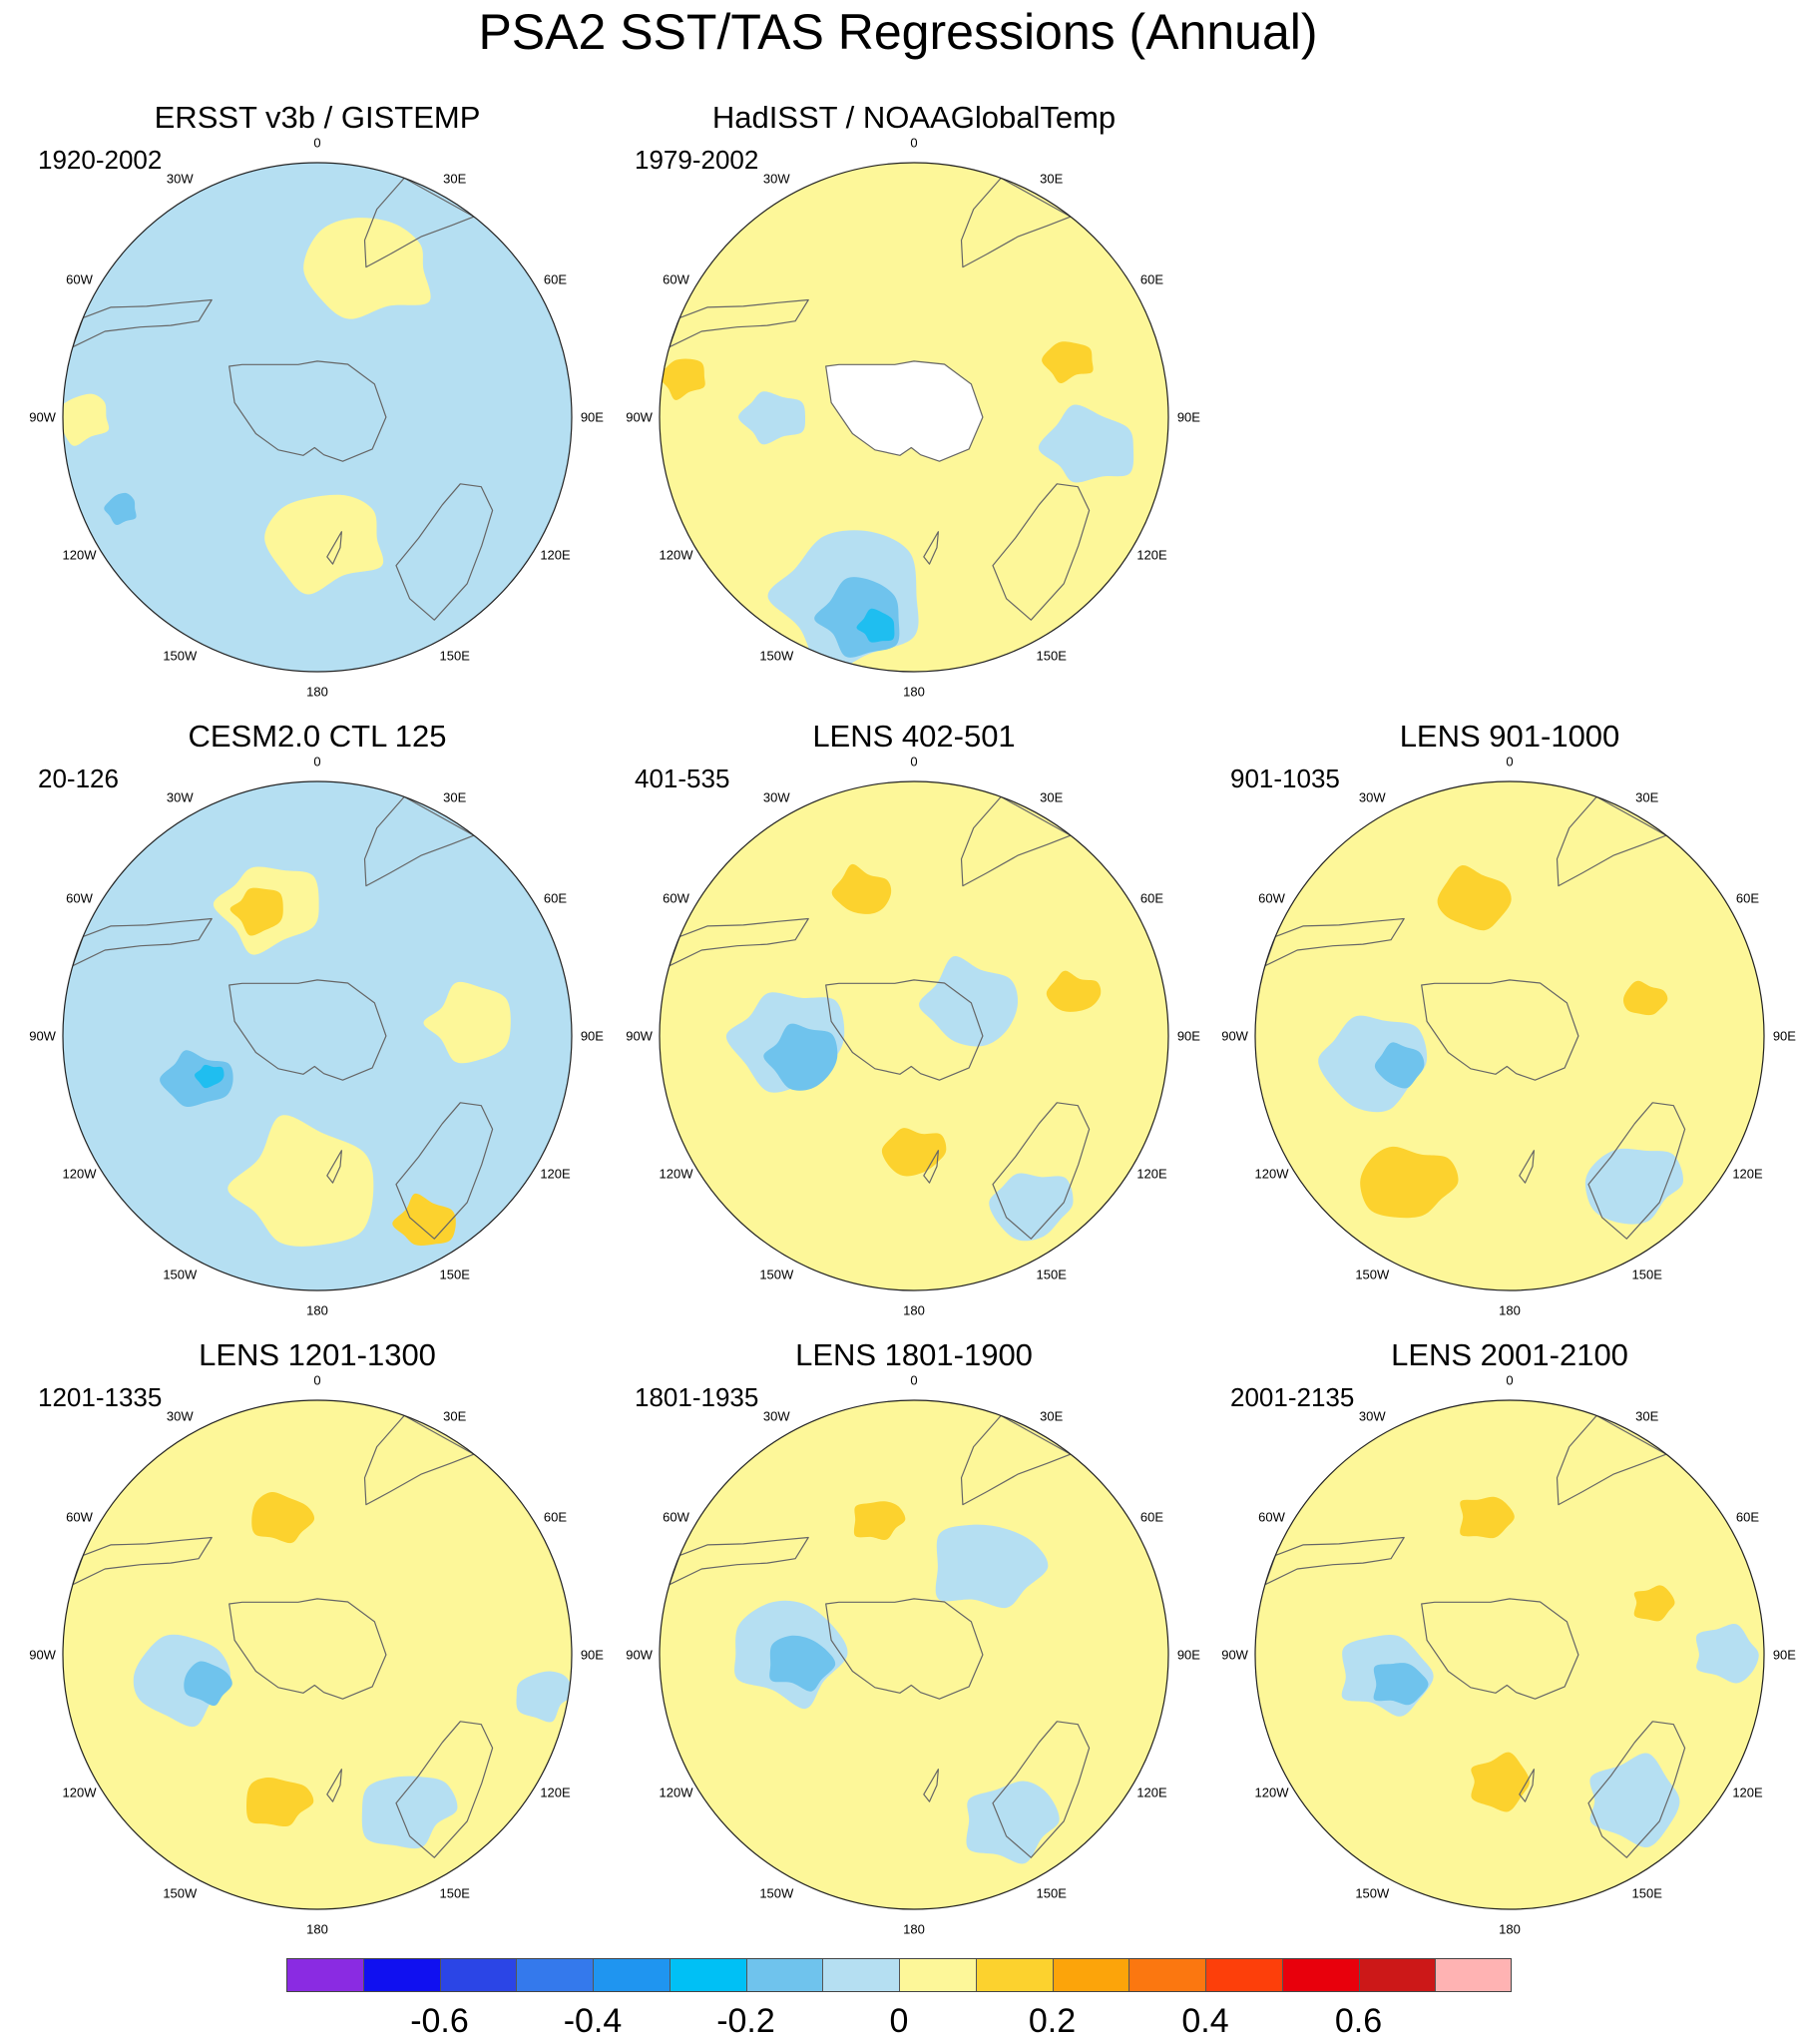  I want to click on panel-title: LENS 402-501, so click(914, 736).